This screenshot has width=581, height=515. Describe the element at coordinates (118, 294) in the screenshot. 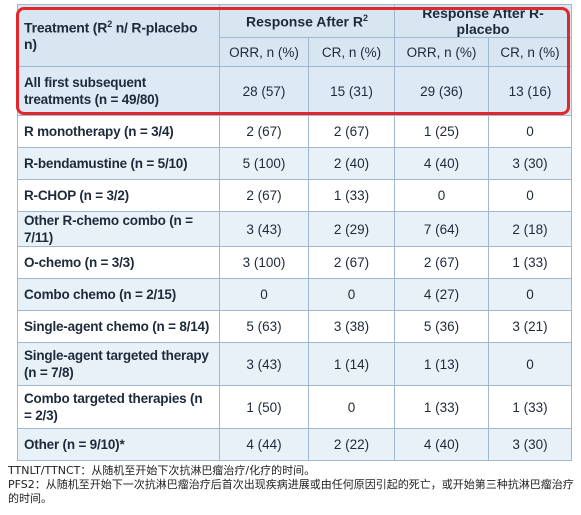

I see `treatment-label: Combo chemo (n = 2/15)` at that location.